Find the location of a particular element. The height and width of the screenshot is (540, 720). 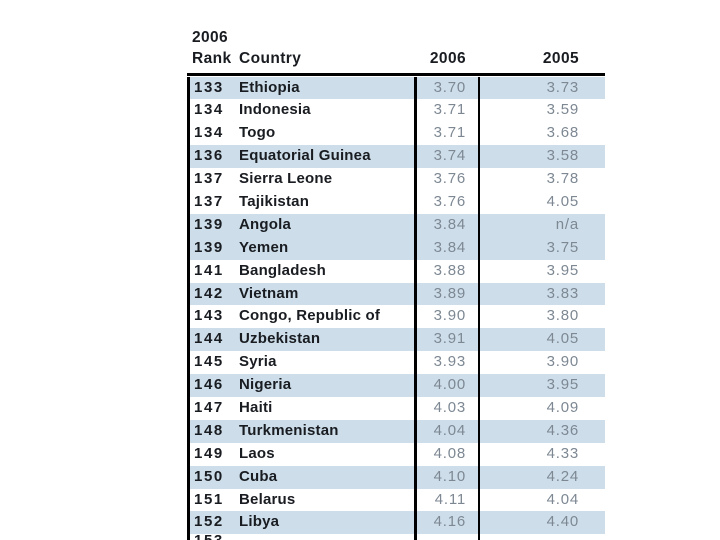

table-row: 144 Uzbekistan 3.91 4.05 is located at coordinates (396, 340).